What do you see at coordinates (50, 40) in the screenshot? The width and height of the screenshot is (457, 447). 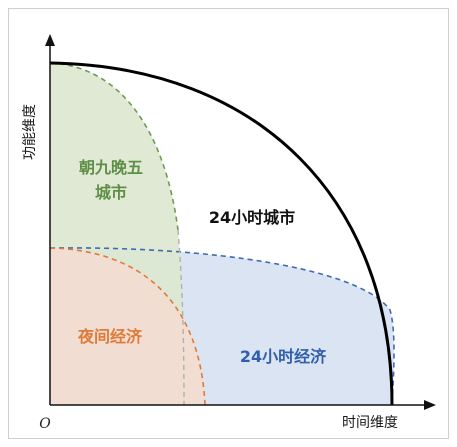 I see `y-axis-arrow` at bounding box center [50, 40].